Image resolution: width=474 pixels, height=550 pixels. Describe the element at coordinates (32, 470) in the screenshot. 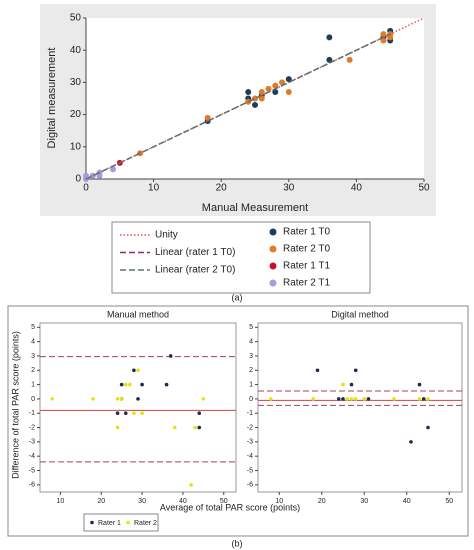

I see `y-tick-label: -5` at that location.